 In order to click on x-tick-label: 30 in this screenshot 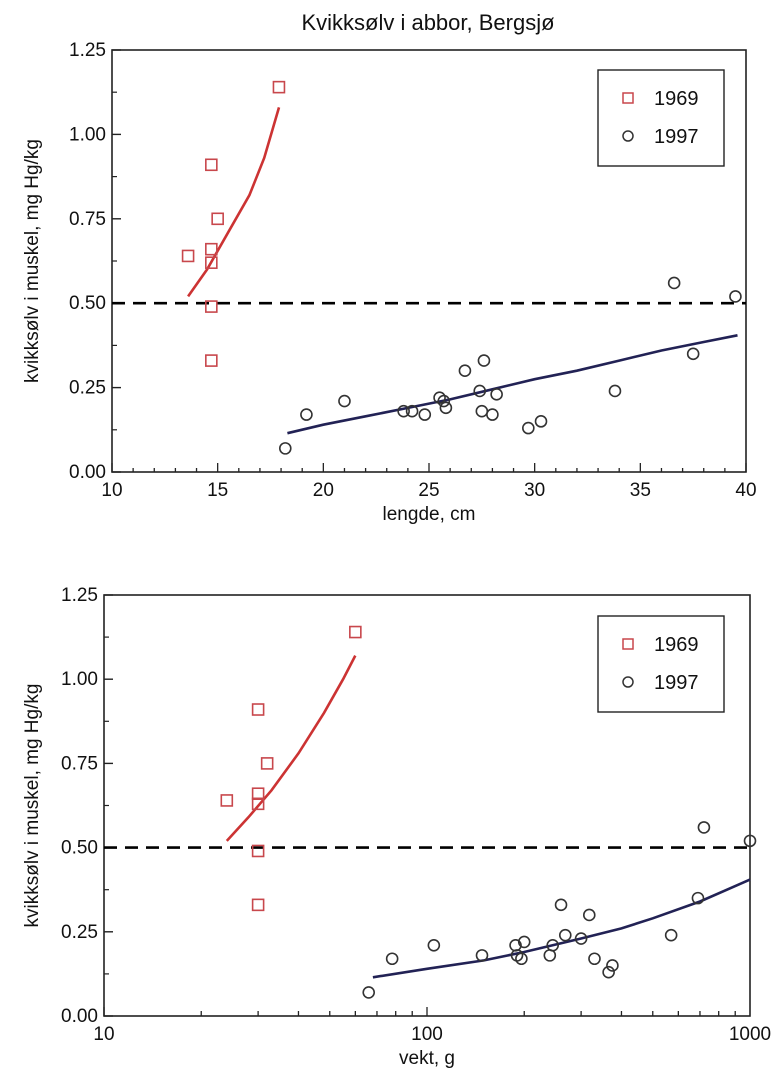, I will do `click(534, 490)`.